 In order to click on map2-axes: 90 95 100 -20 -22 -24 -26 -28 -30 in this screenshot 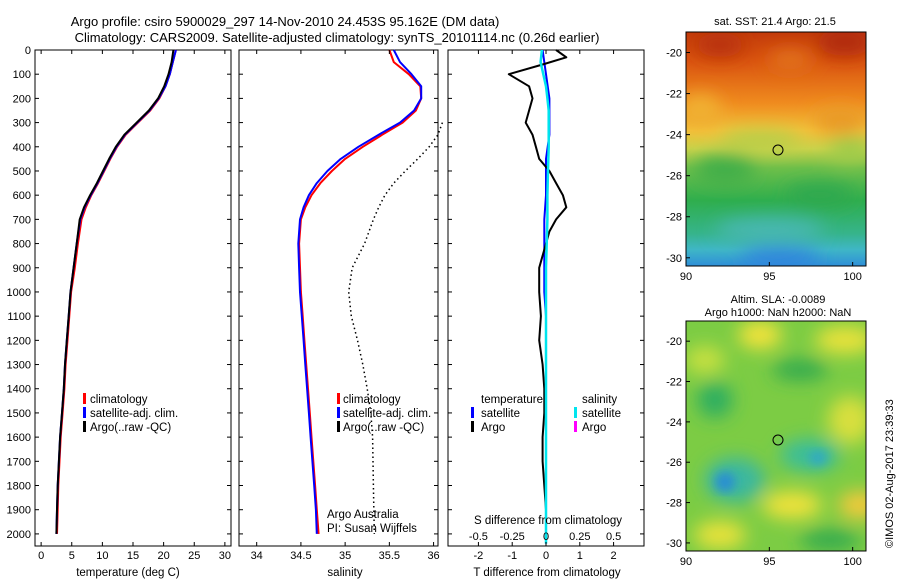, I will do `click(764, 452)`.